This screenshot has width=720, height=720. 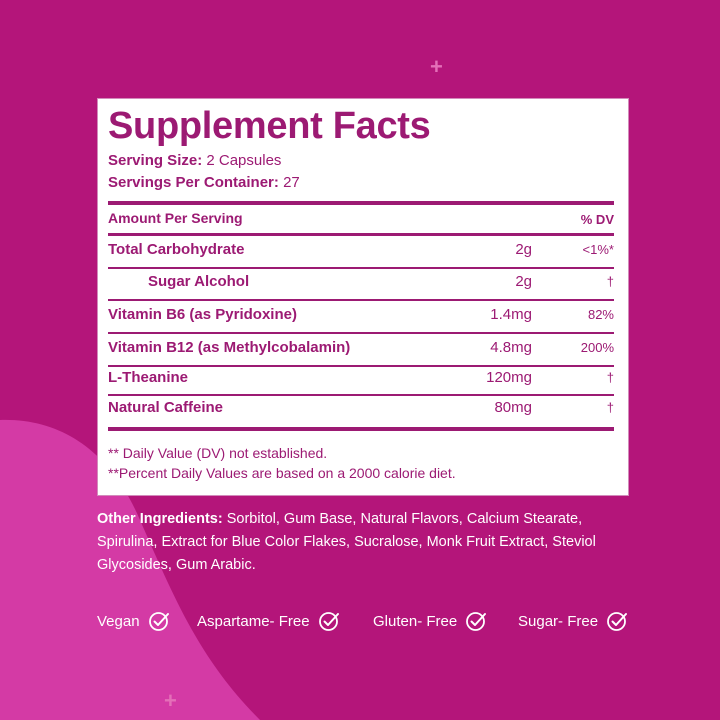 What do you see at coordinates (361, 317) in the screenshot?
I see `nutrient-row: Vitamin B6 (as Pyridoxine) 1.4mg 82%` at bounding box center [361, 317].